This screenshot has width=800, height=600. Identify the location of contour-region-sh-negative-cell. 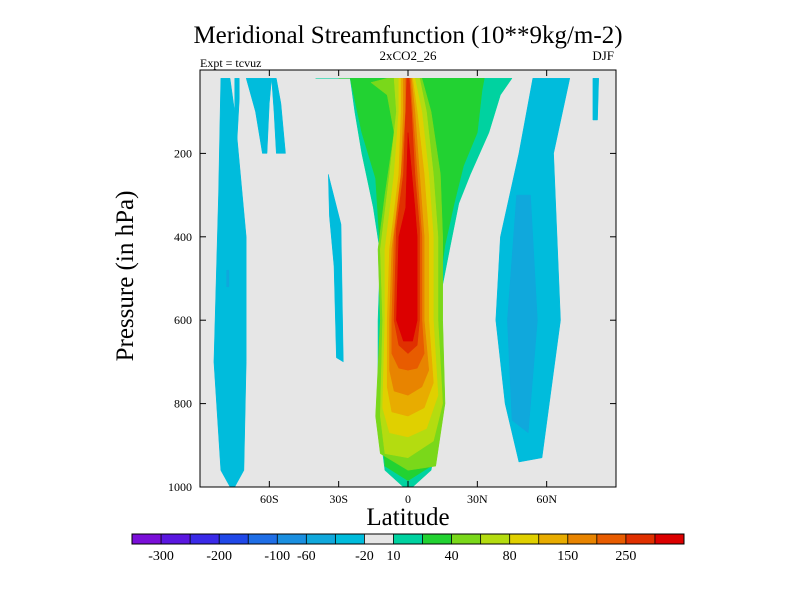
(230, 282).